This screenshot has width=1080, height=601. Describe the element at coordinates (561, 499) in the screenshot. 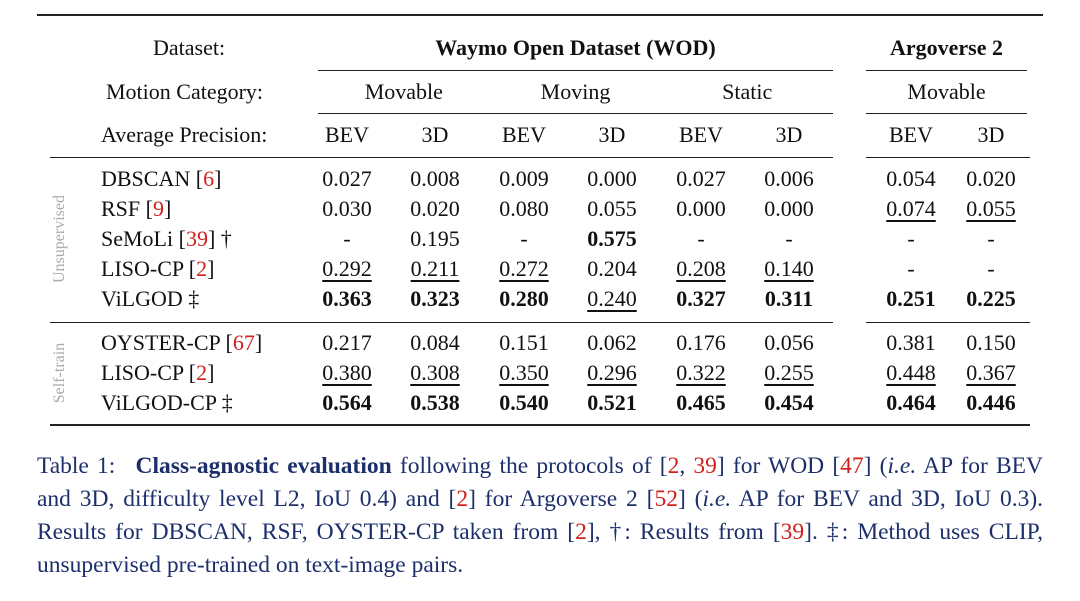

I see `text-segment: ] for Argoverse 2 [` at that location.